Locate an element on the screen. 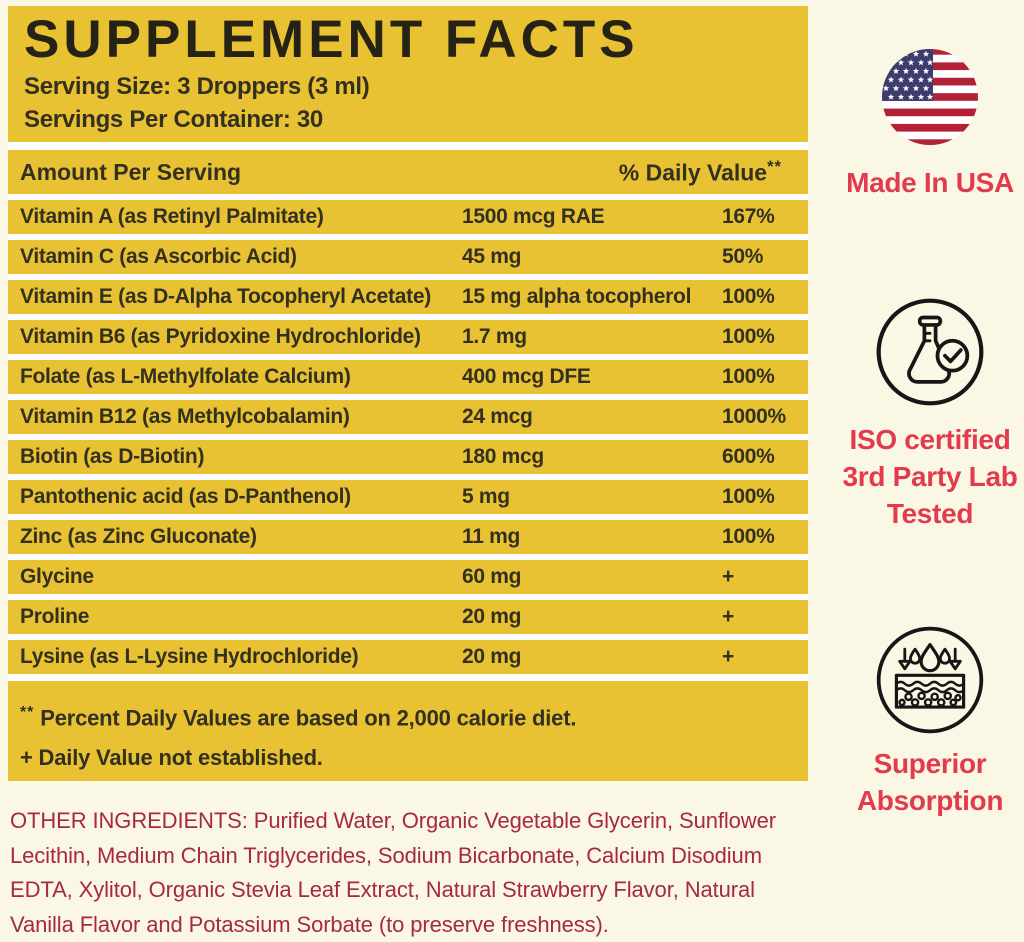 Image resolution: width=1024 pixels, height=942 pixels. nutrient-amount: 60 mg is located at coordinates (492, 576).